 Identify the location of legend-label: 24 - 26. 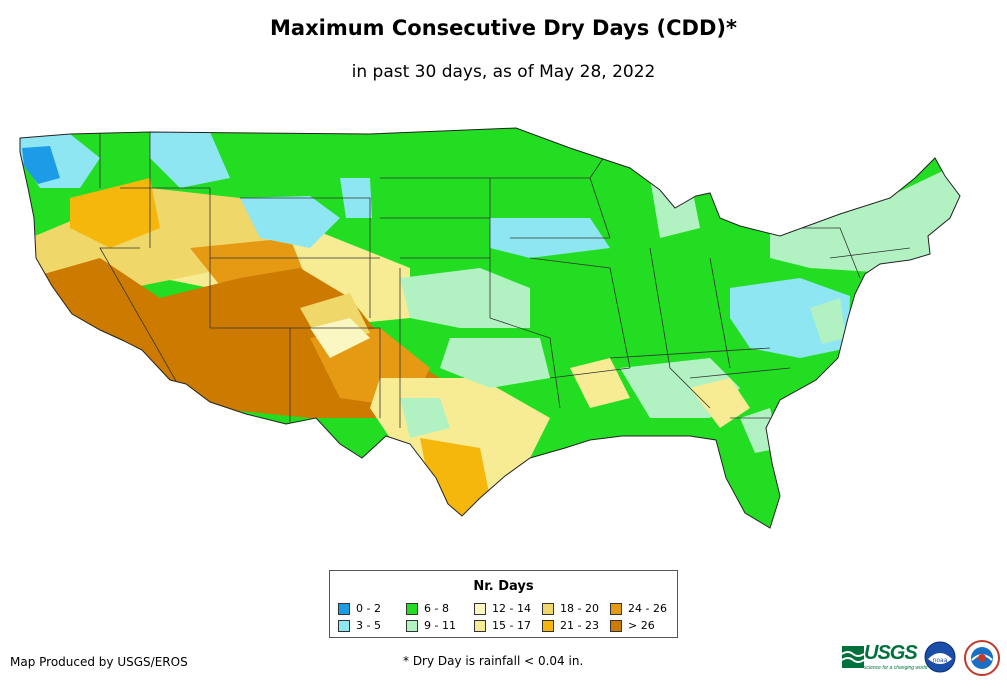
(647, 608).